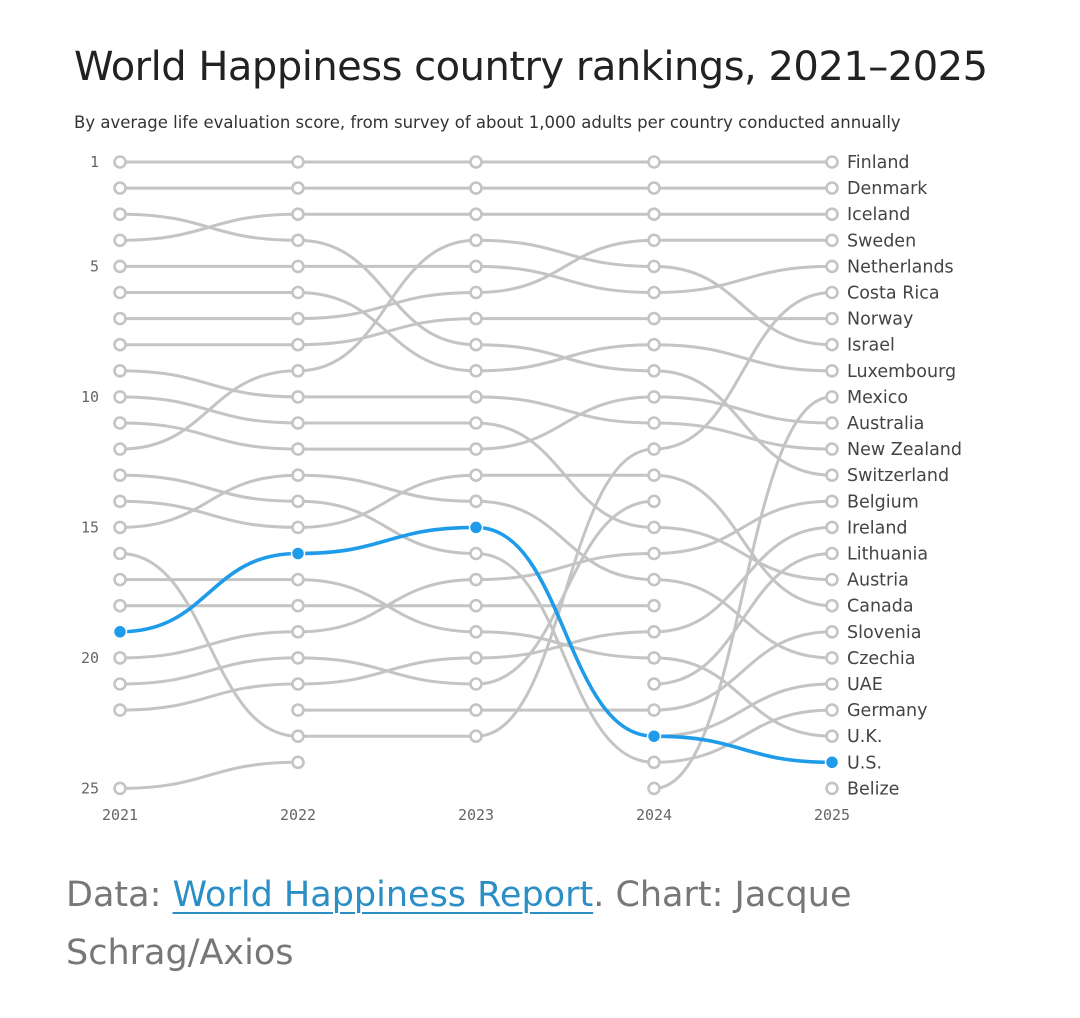  Describe the element at coordinates (459, 924) in the screenshot. I see `credit-suffix: . Chart: Jacque Schrag/Axios` at that location.